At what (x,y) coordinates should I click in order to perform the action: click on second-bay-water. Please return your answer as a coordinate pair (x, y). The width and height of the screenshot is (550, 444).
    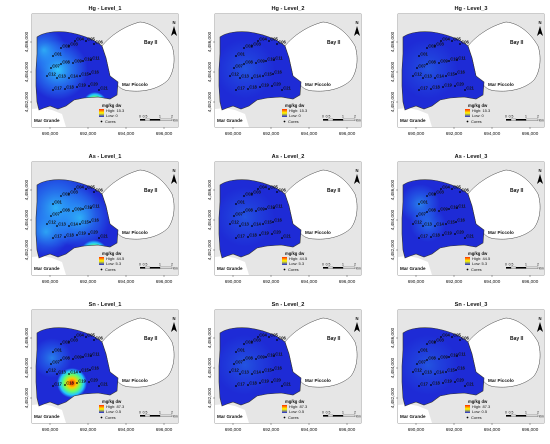
    Looking at the image, I should click on (504, 352).